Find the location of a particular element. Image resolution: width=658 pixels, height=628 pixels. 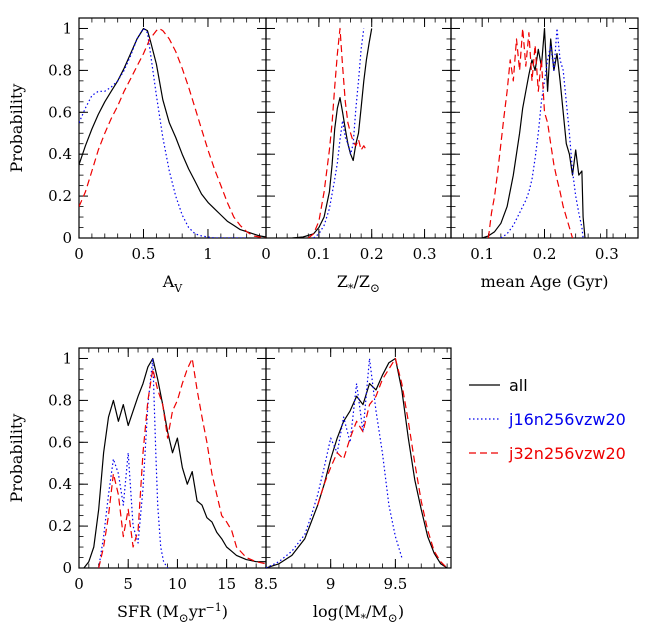

legend-entry-j32: j32n256vzw20 is located at coordinates (547, 453).